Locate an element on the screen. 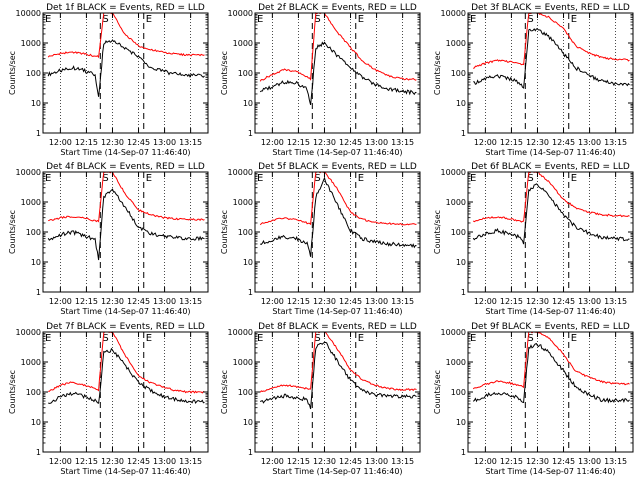 Image resolution: width=640 pixels, height=480 pixels. panel-title: Det 7f BLACK = Events, RED = LLD is located at coordinates (125, 327).